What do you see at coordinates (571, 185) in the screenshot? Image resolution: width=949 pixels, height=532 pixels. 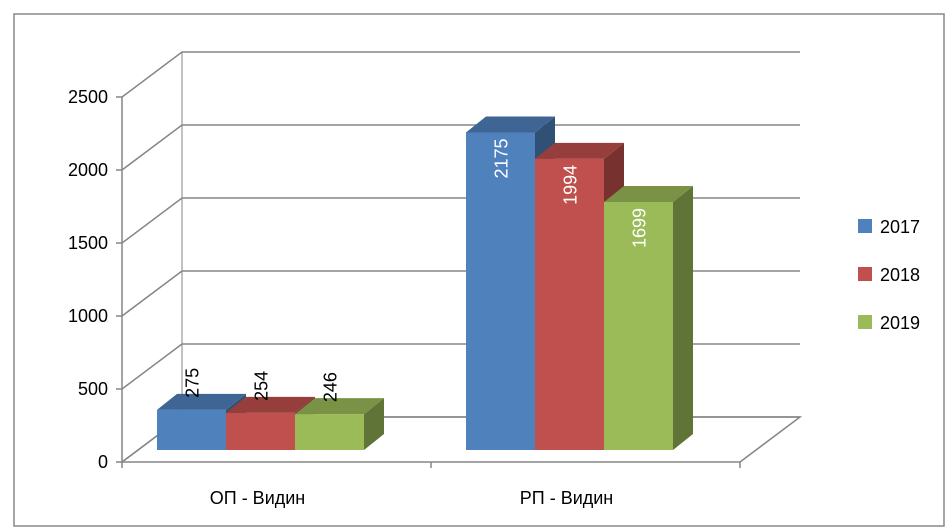 I see `data-label: 1994` at bounding box center [571, 185].